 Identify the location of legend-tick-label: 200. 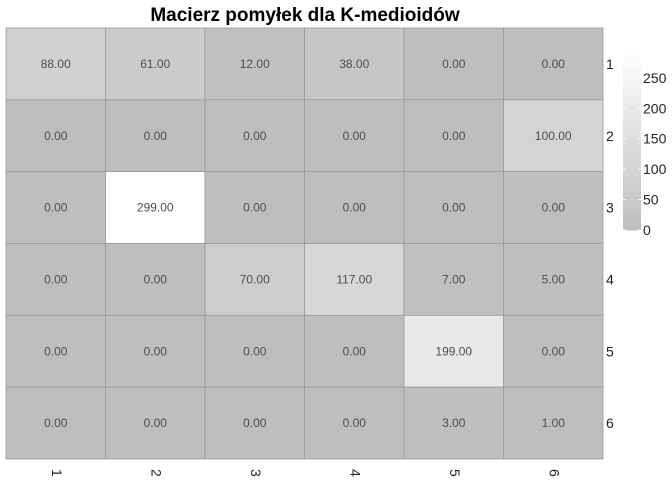
(655, 108).